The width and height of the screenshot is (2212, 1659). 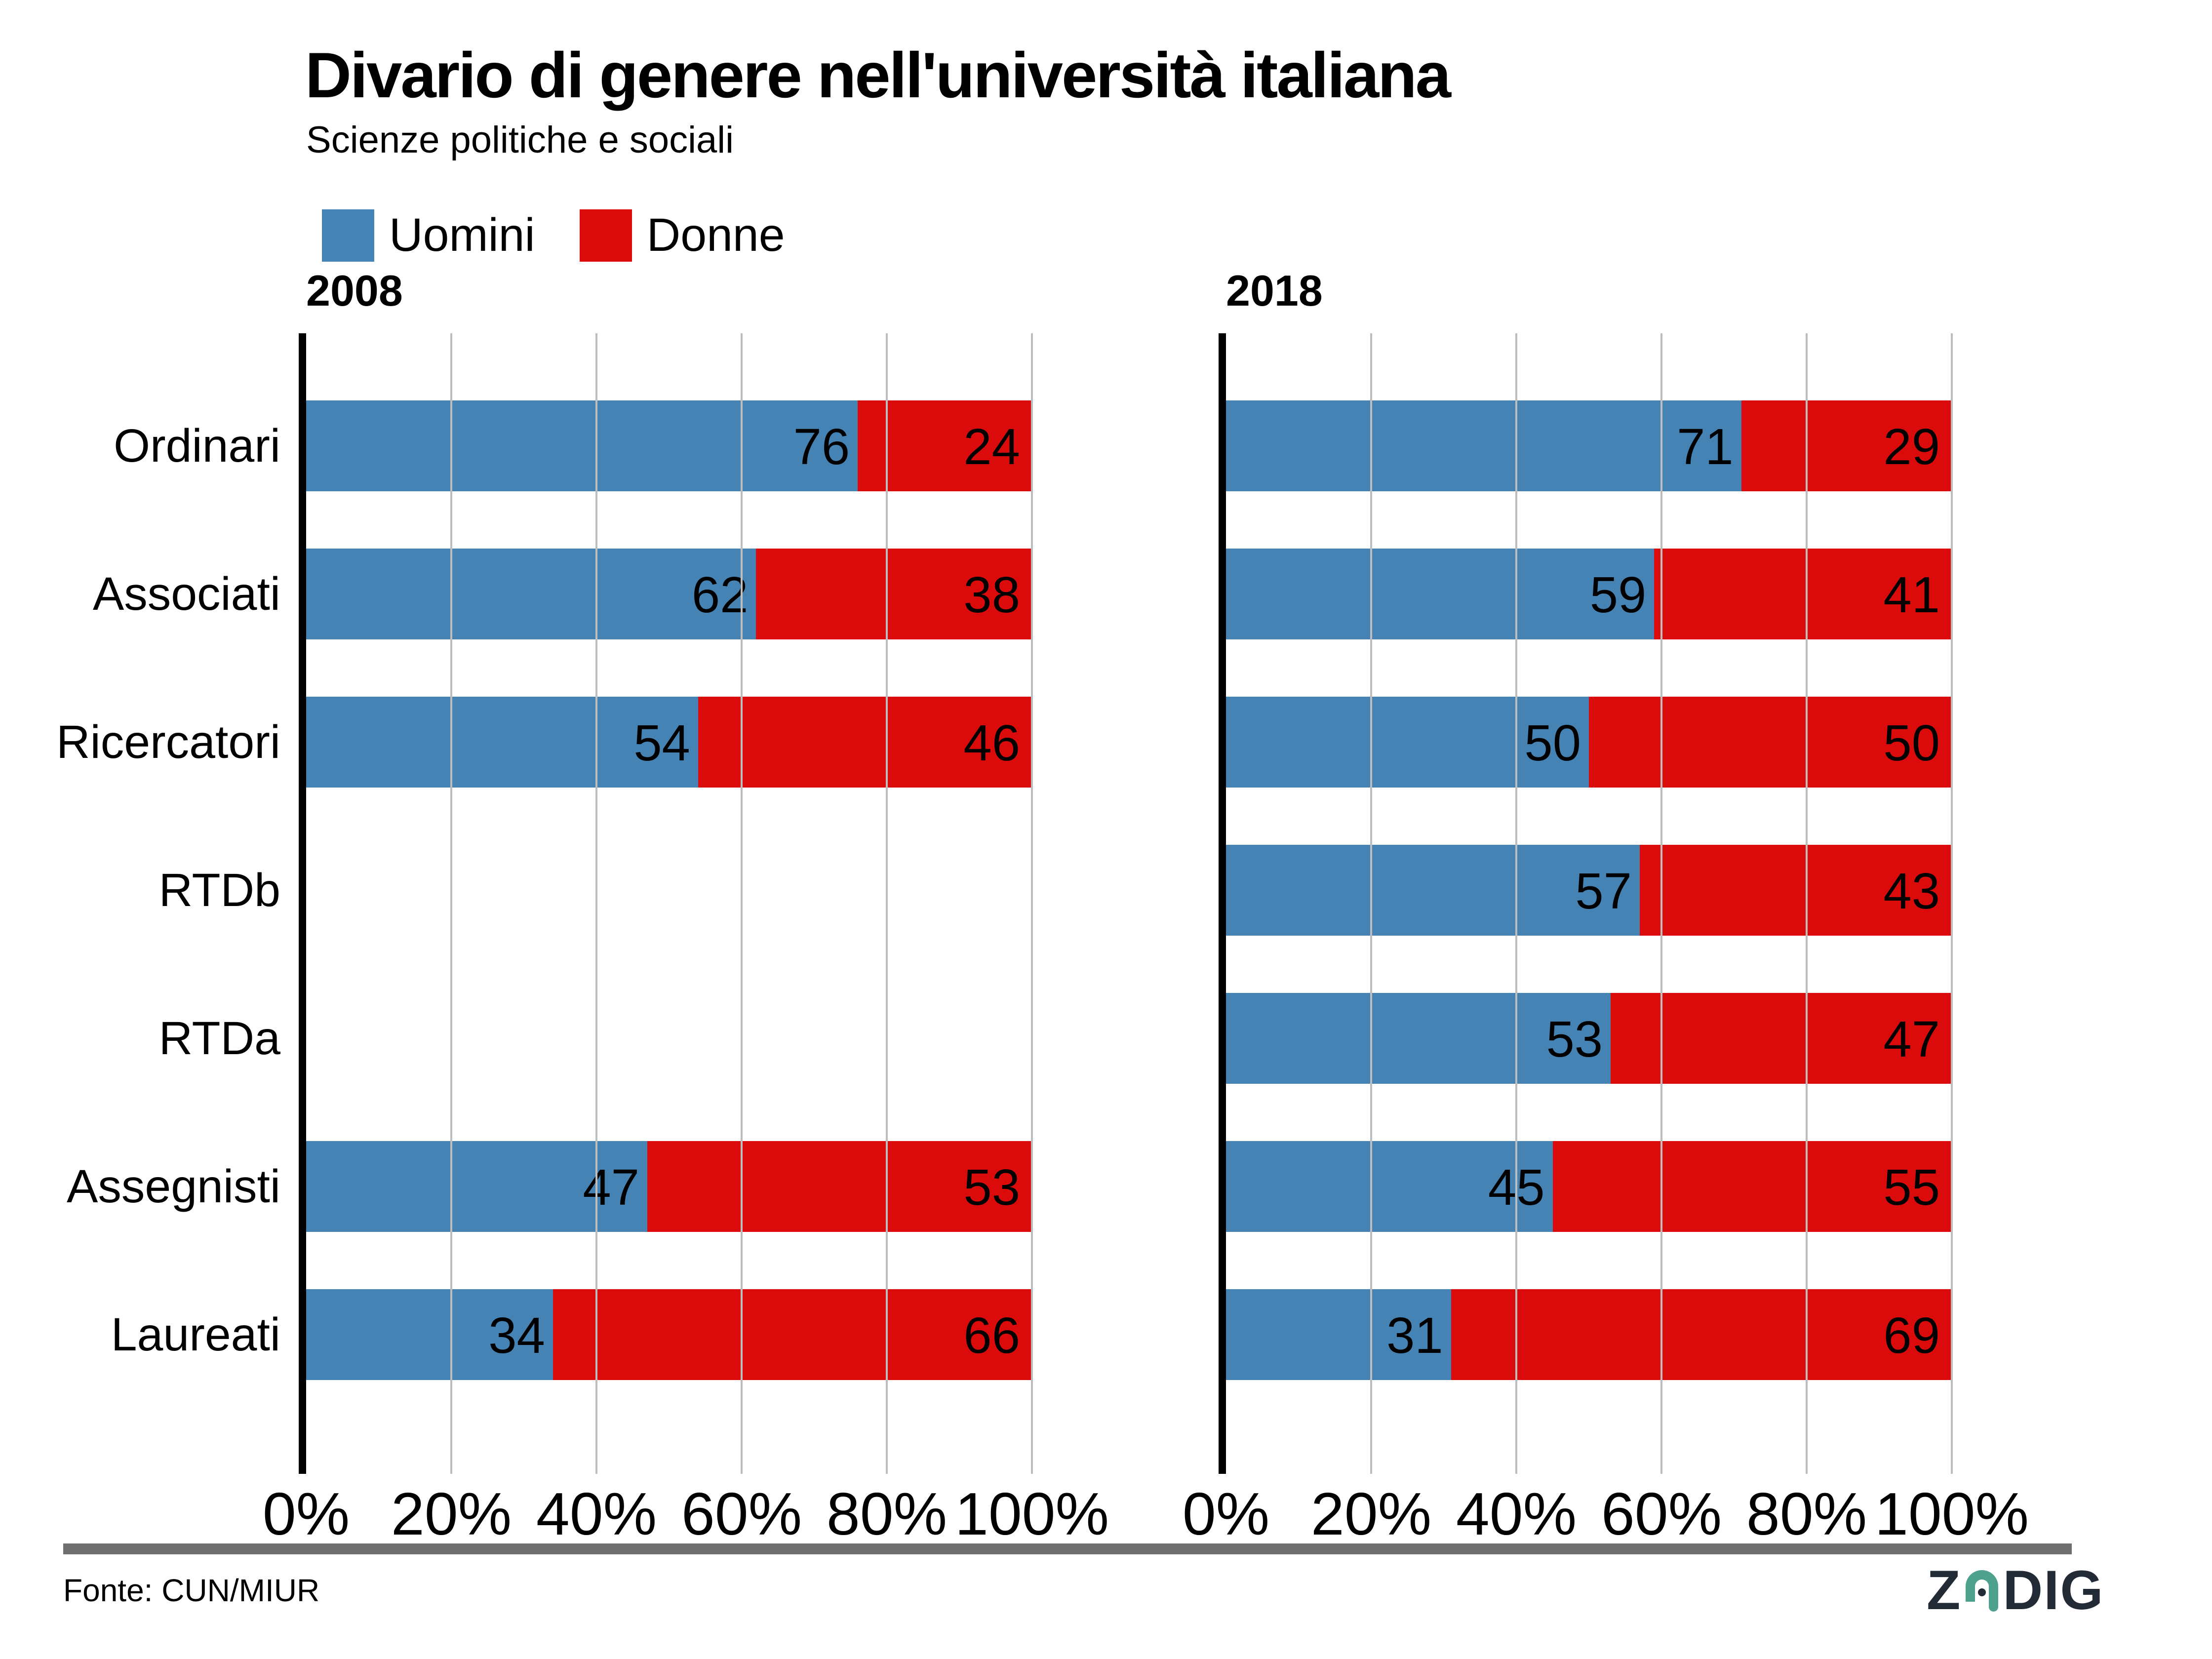 What do you see at coordinates (1575, 1039) in the screenshot?
I see `value-label-uomini: 53` at bounding box center [1575, 1039].